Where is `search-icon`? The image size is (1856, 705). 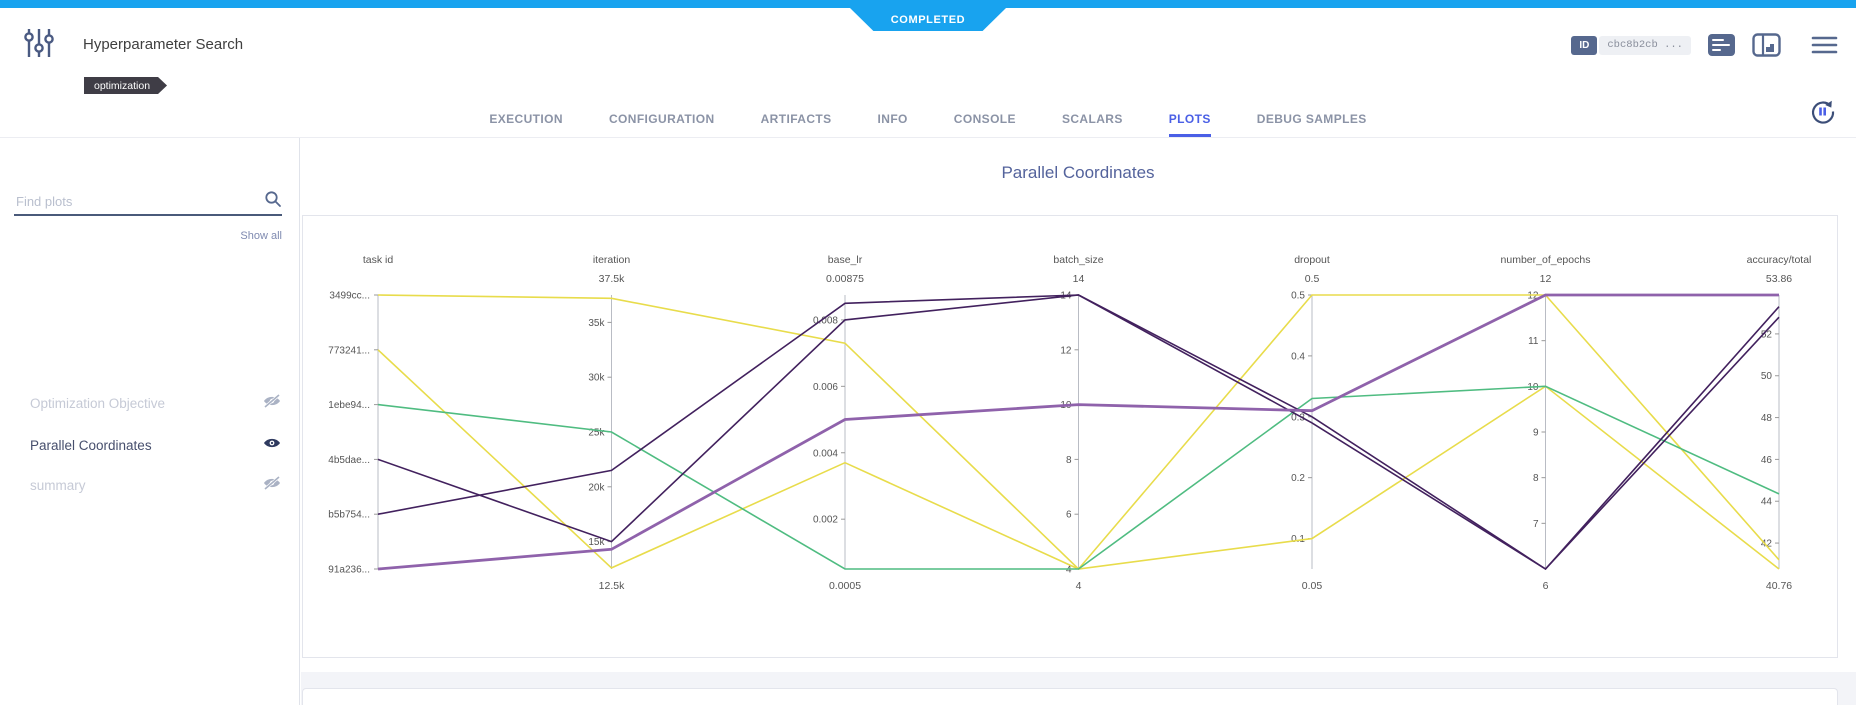 search-icon is located at coordinates (273, 201).